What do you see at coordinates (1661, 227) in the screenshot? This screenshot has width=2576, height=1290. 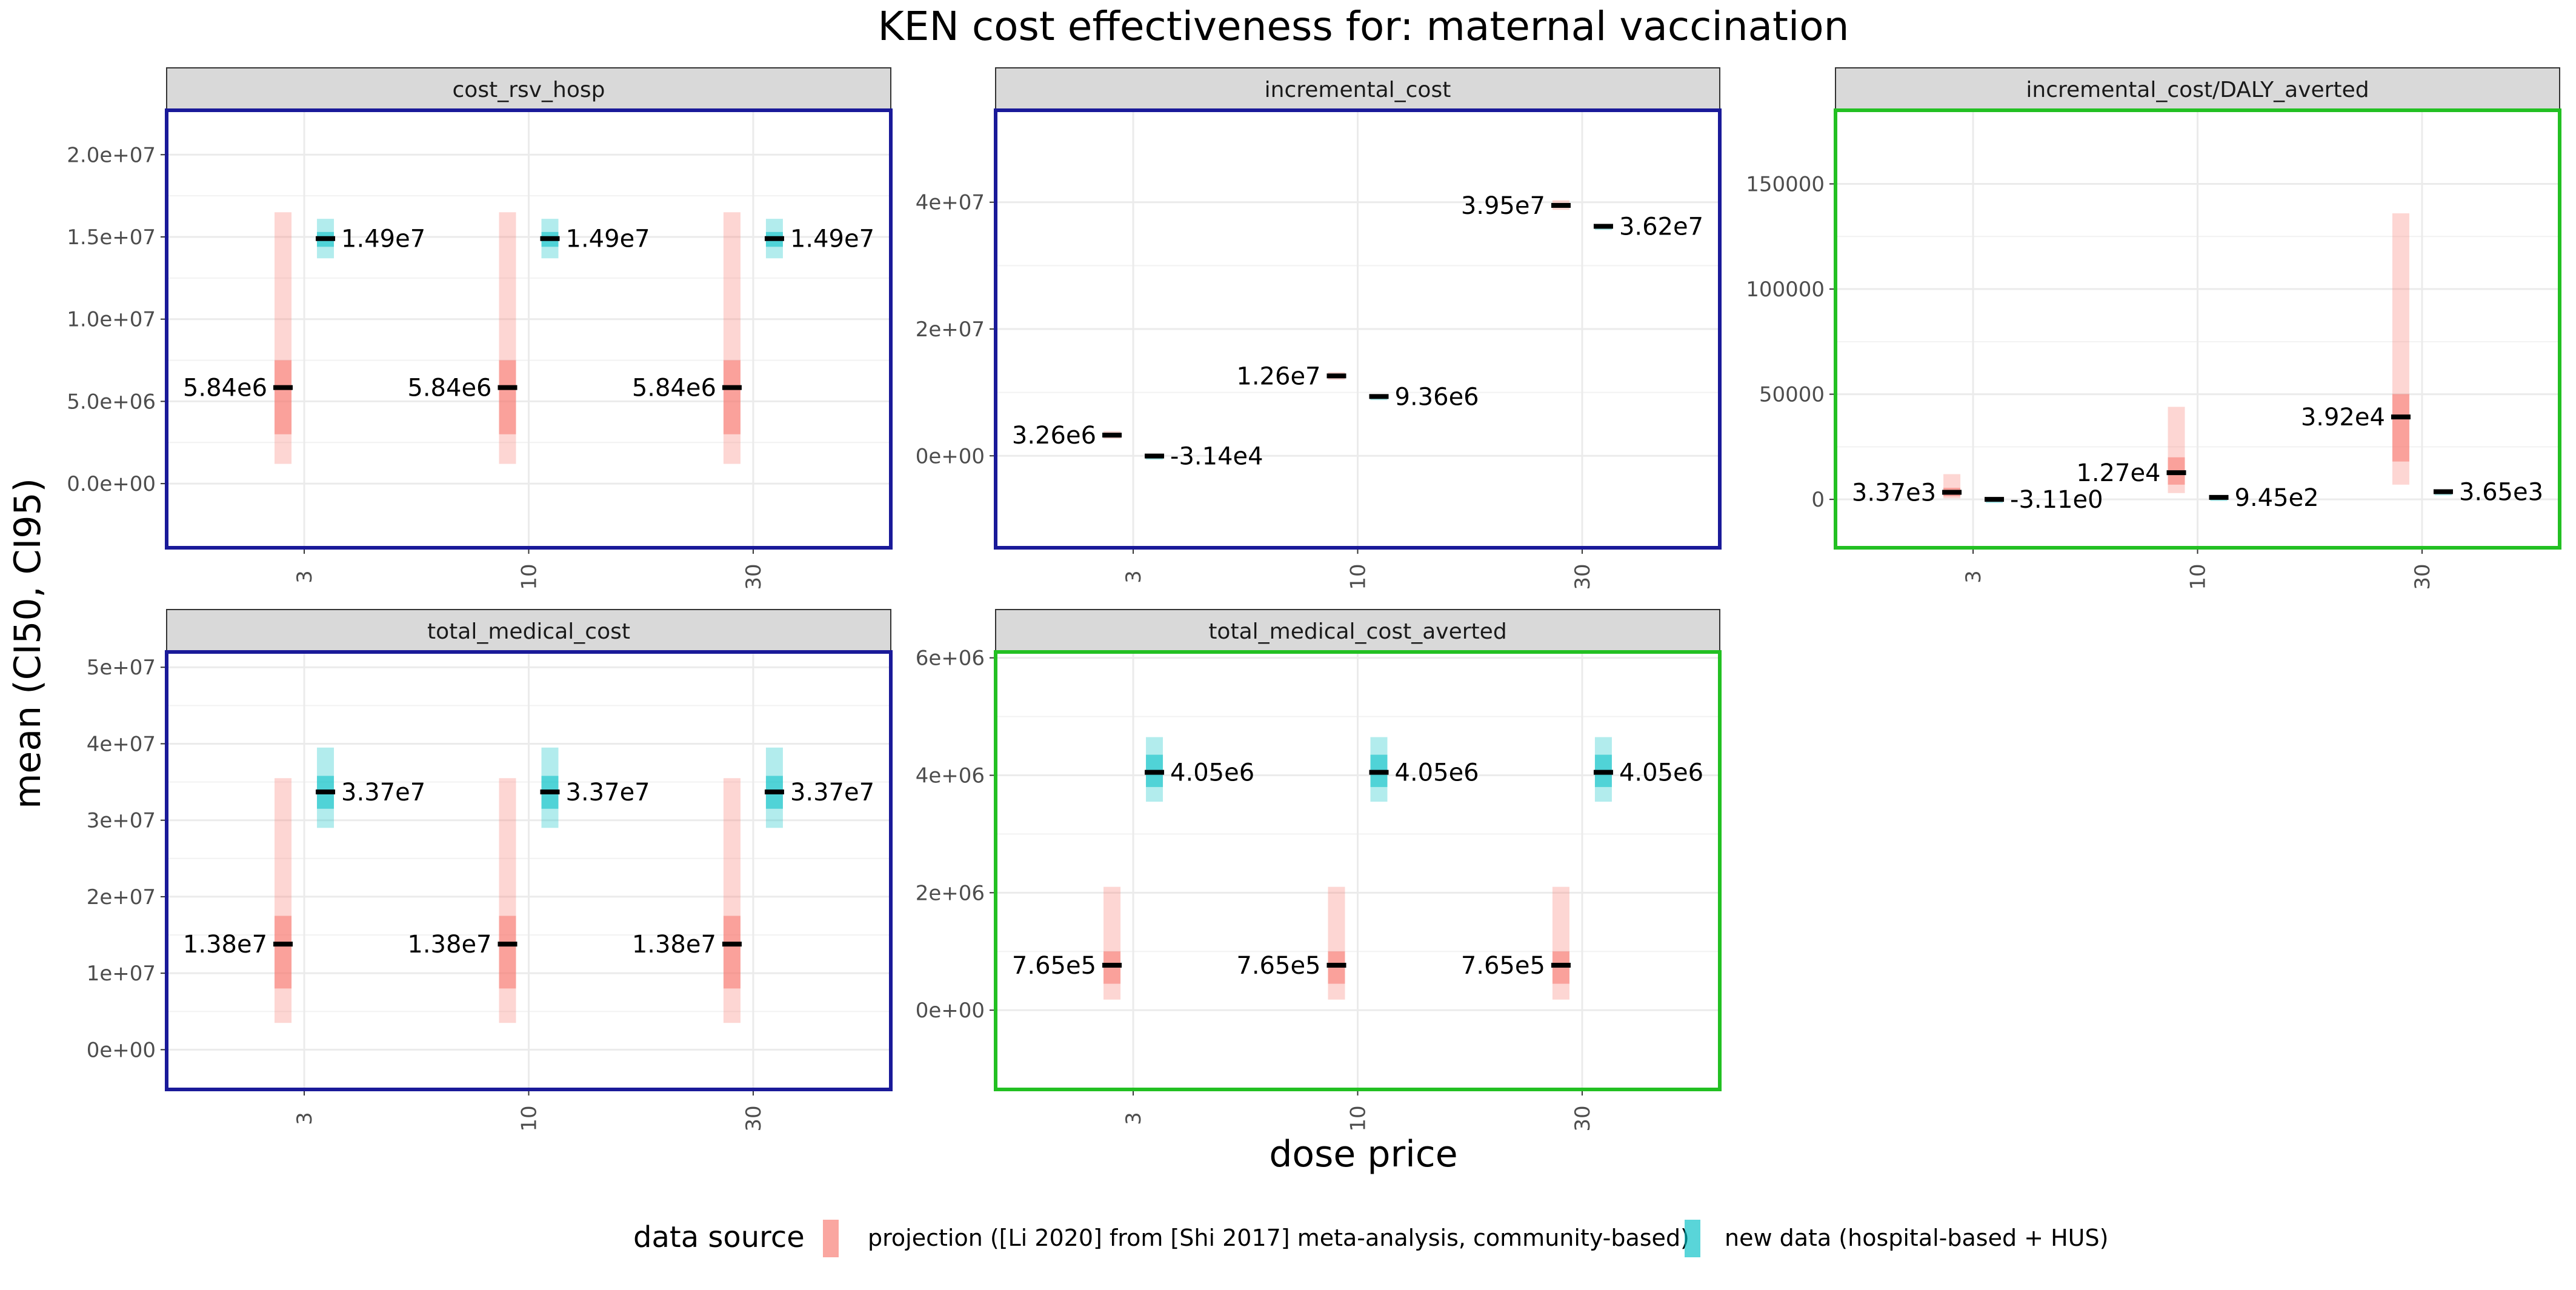 I see `data-label: 3.62e7` at bounding box center [1661, 227].